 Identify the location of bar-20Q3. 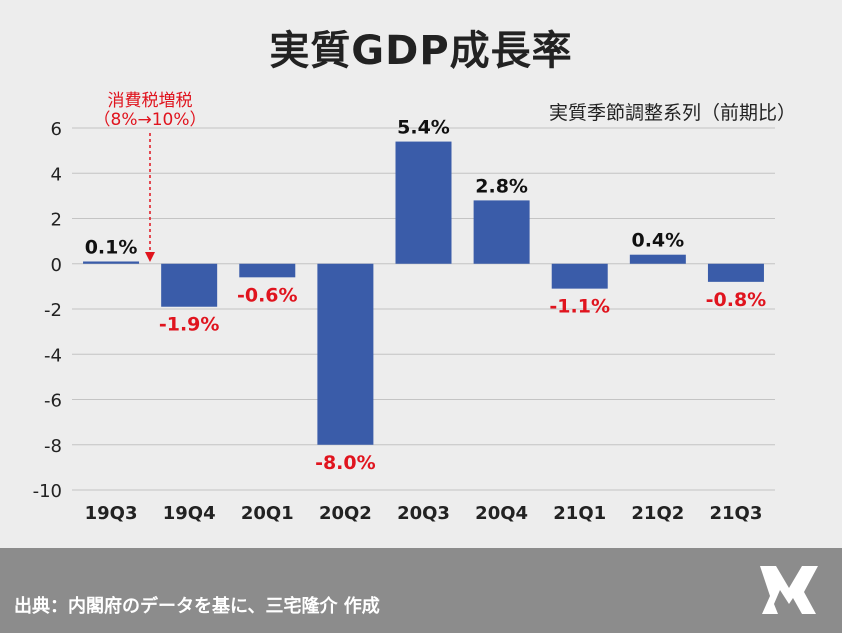
(423, 202).